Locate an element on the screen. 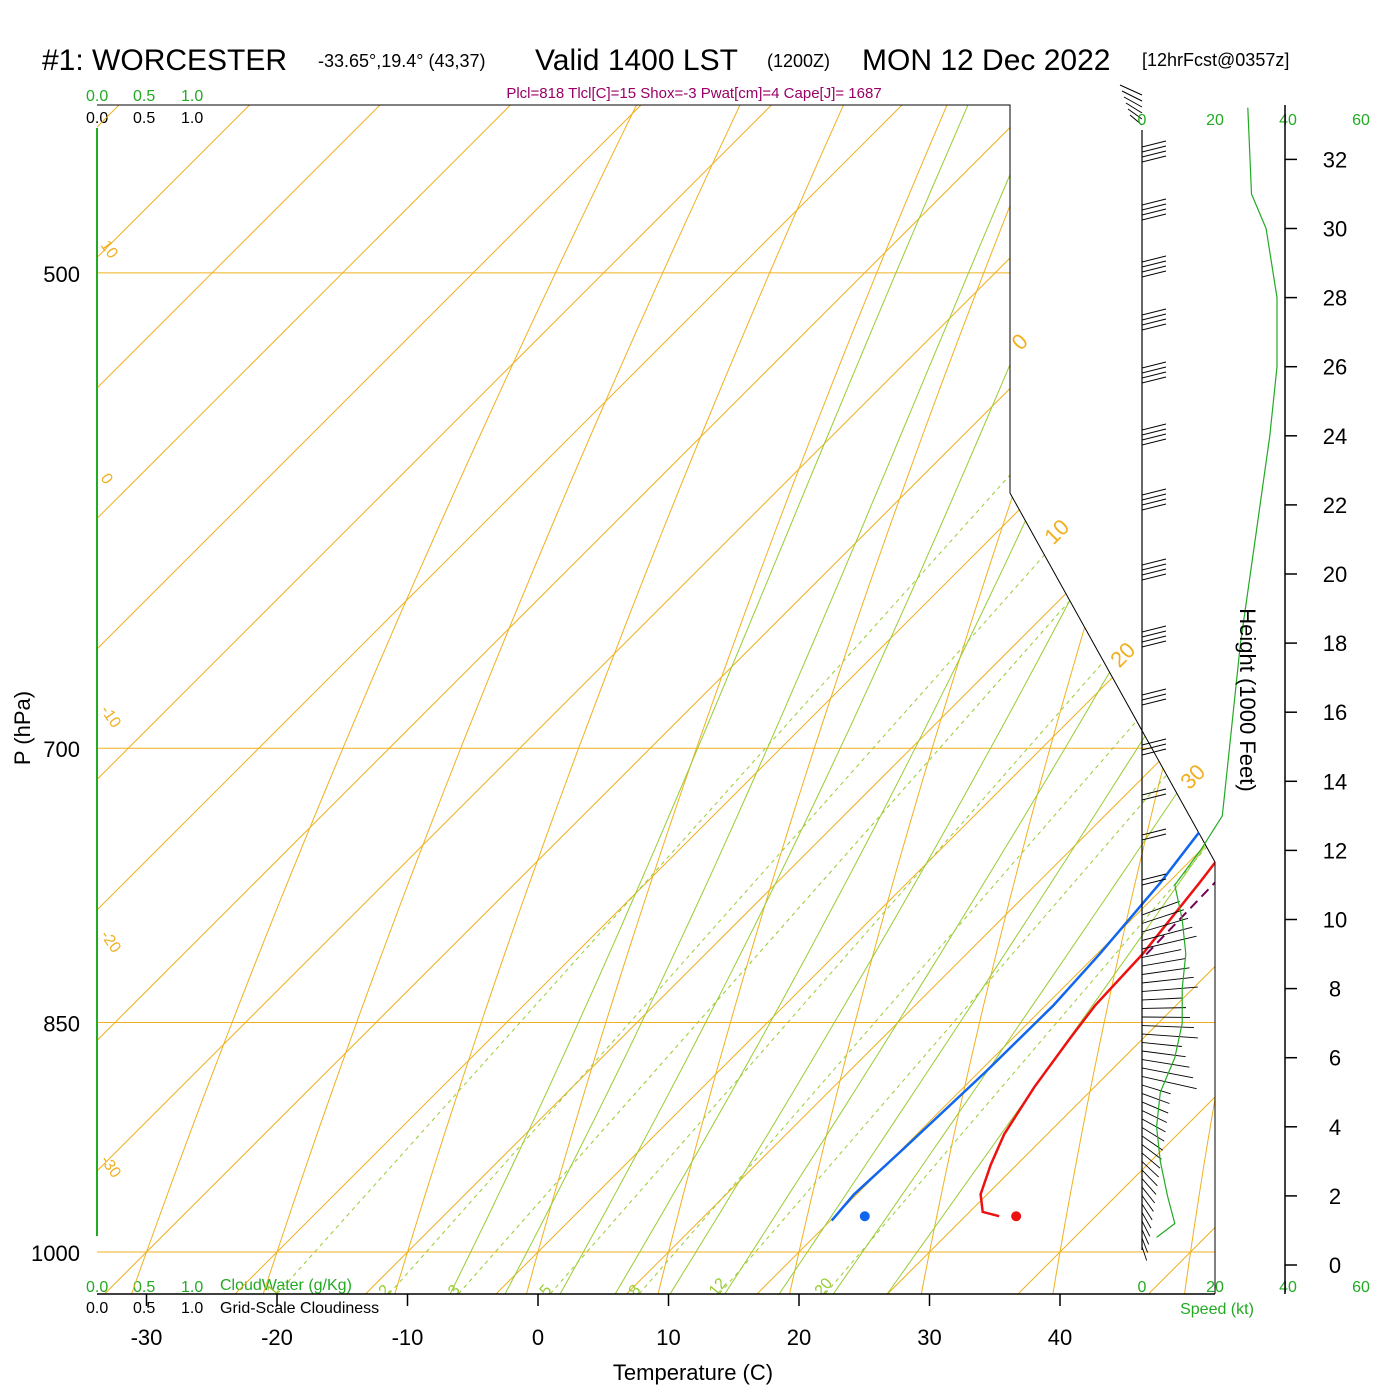  isotherm-label-left-3: -20 is located at coordinates (110, 942).